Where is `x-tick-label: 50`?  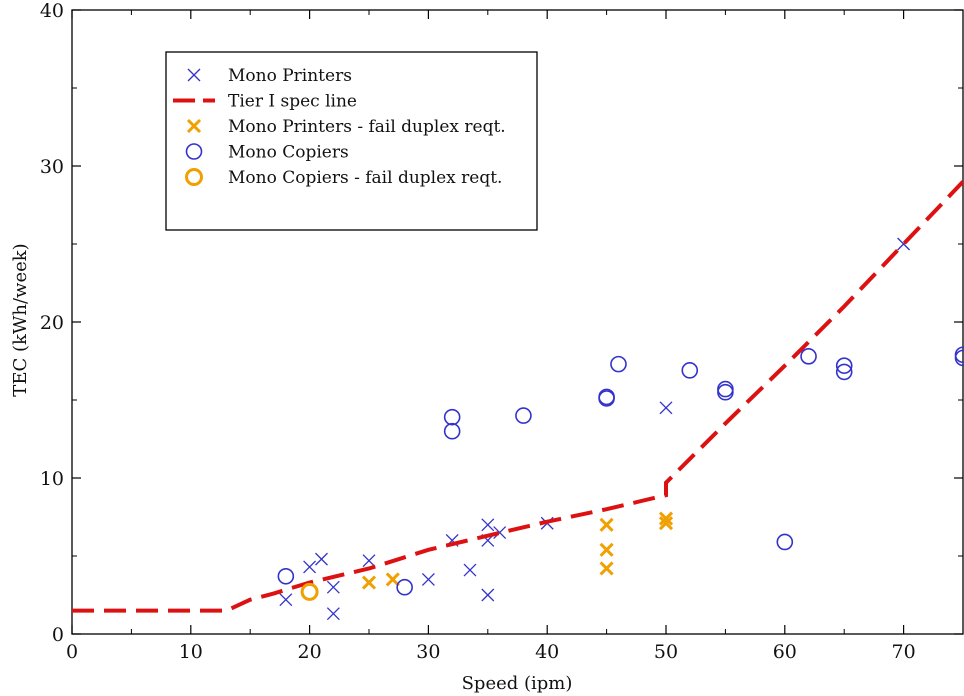
x-tick-label: 50 is located at coordinates (666, 652).